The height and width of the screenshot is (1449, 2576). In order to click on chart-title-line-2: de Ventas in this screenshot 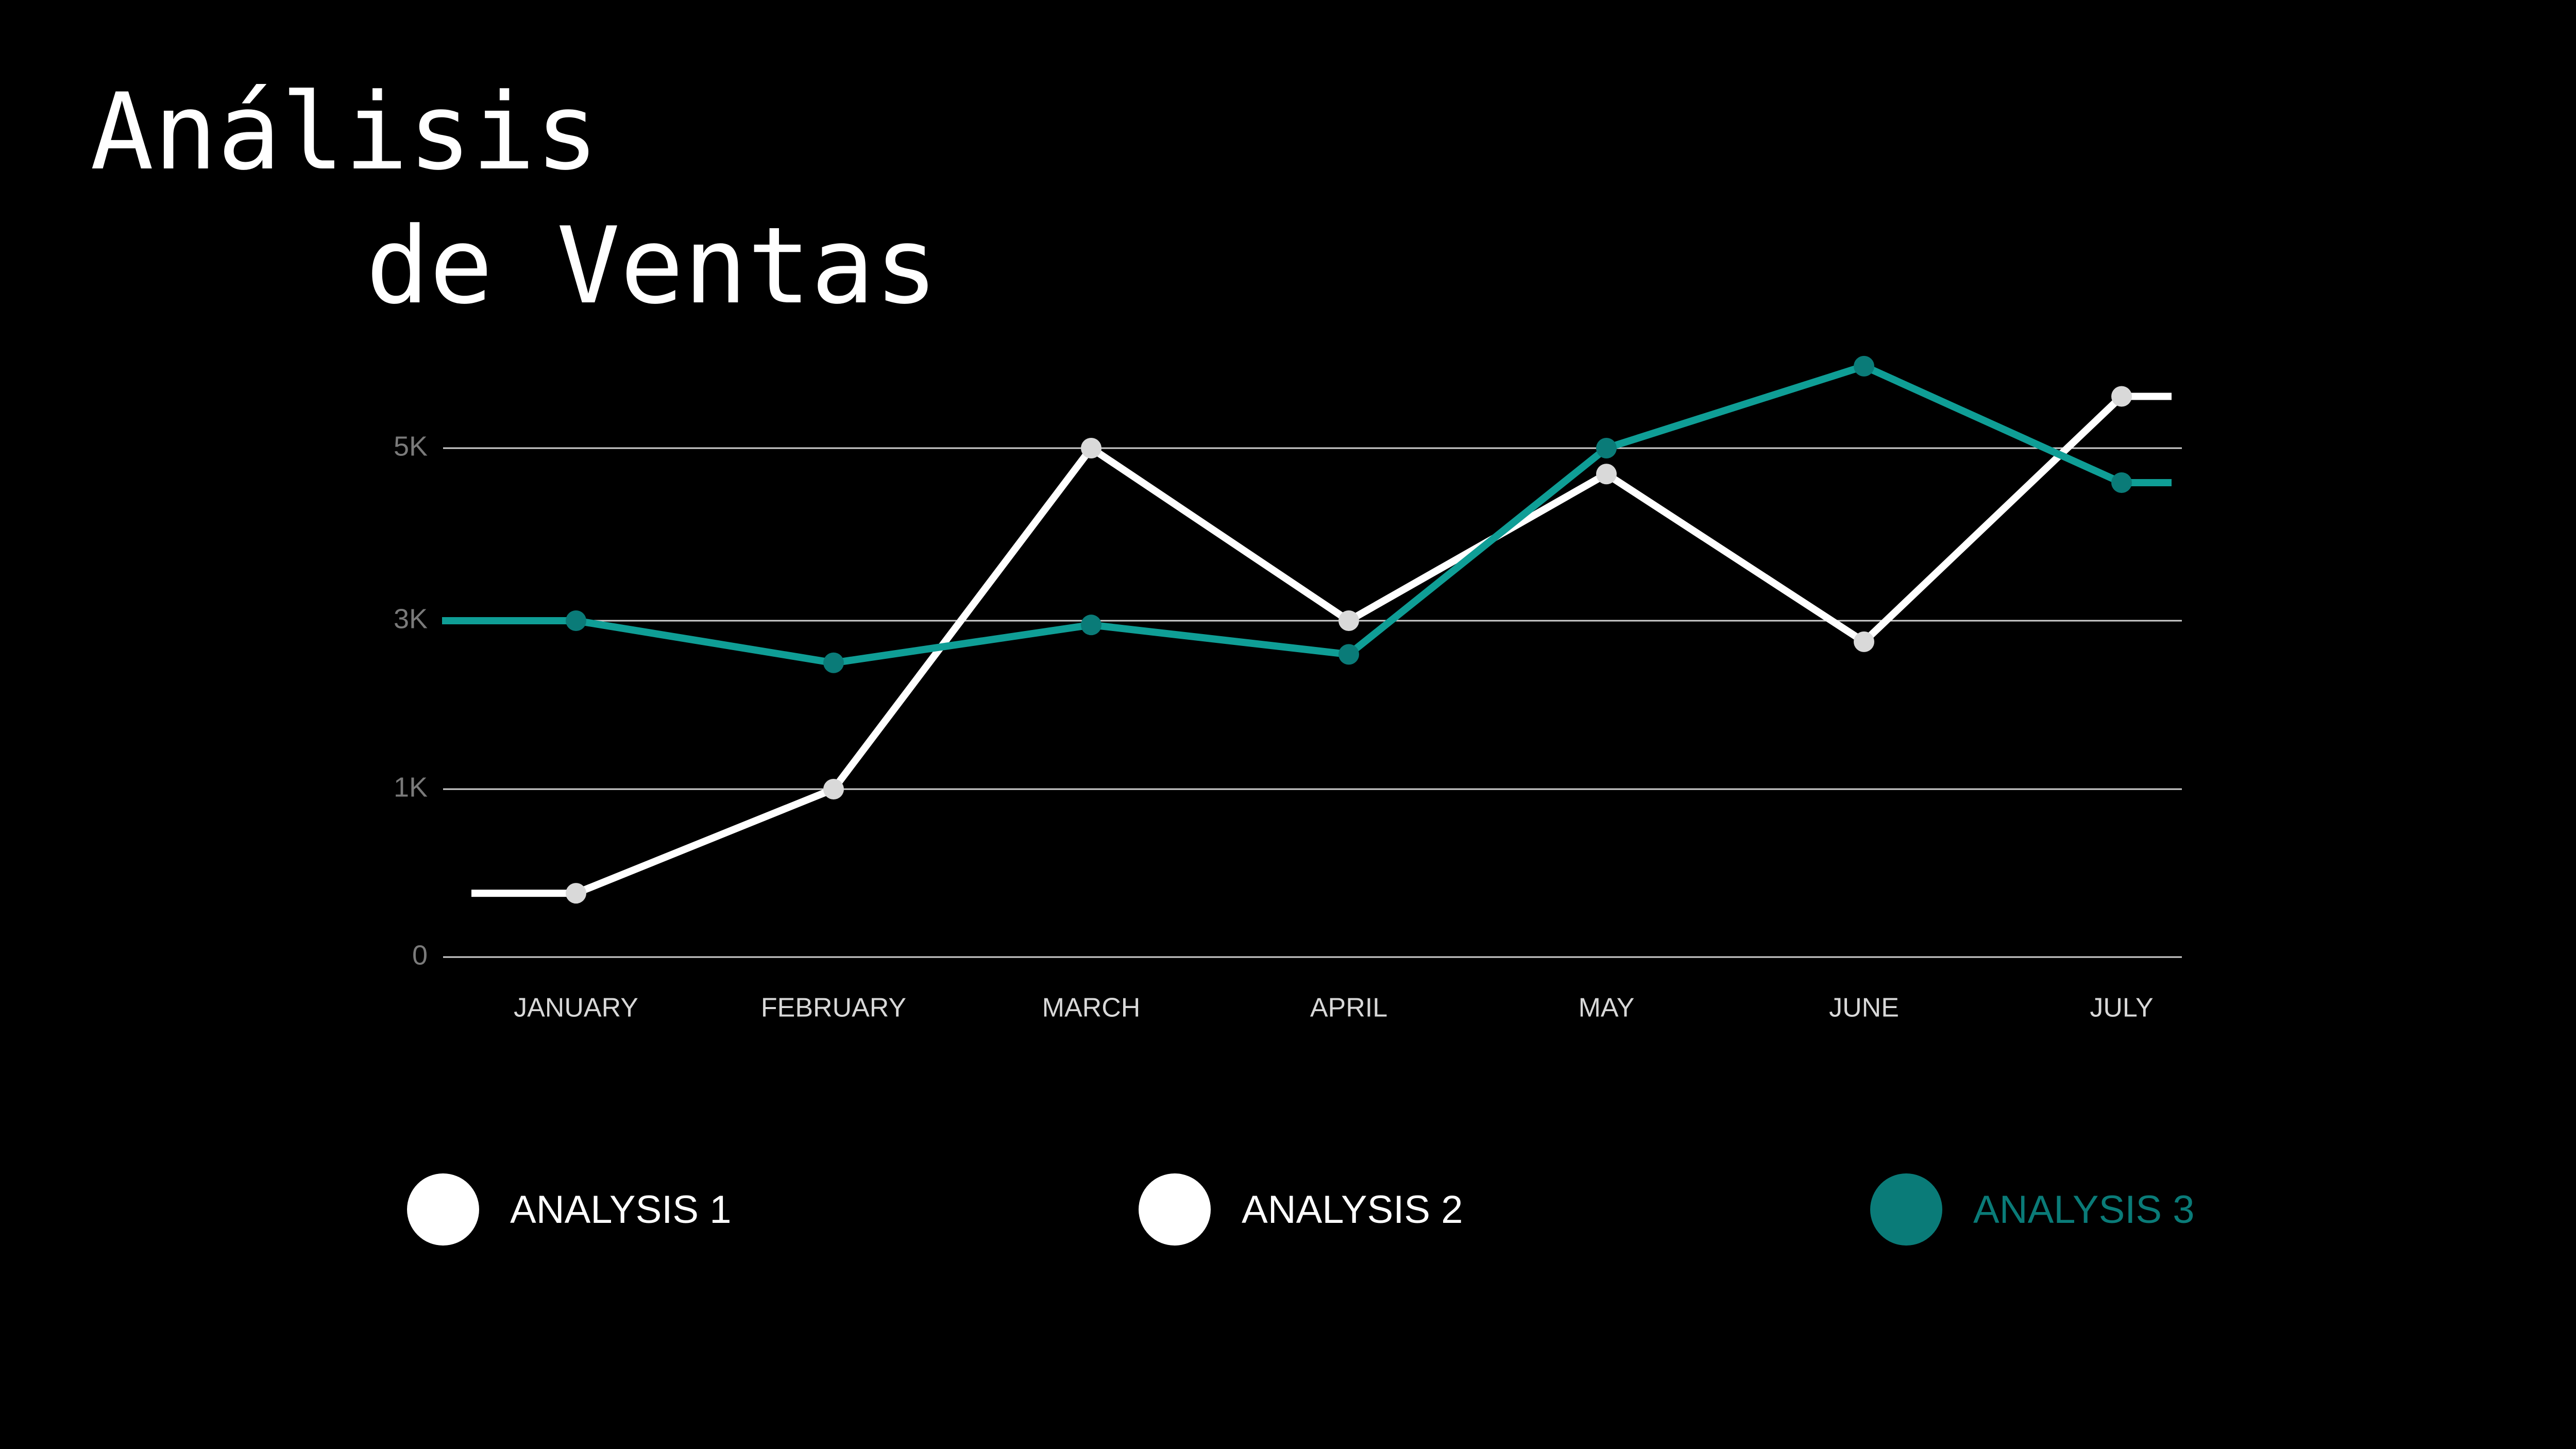, I will do `click(652, 266)`.